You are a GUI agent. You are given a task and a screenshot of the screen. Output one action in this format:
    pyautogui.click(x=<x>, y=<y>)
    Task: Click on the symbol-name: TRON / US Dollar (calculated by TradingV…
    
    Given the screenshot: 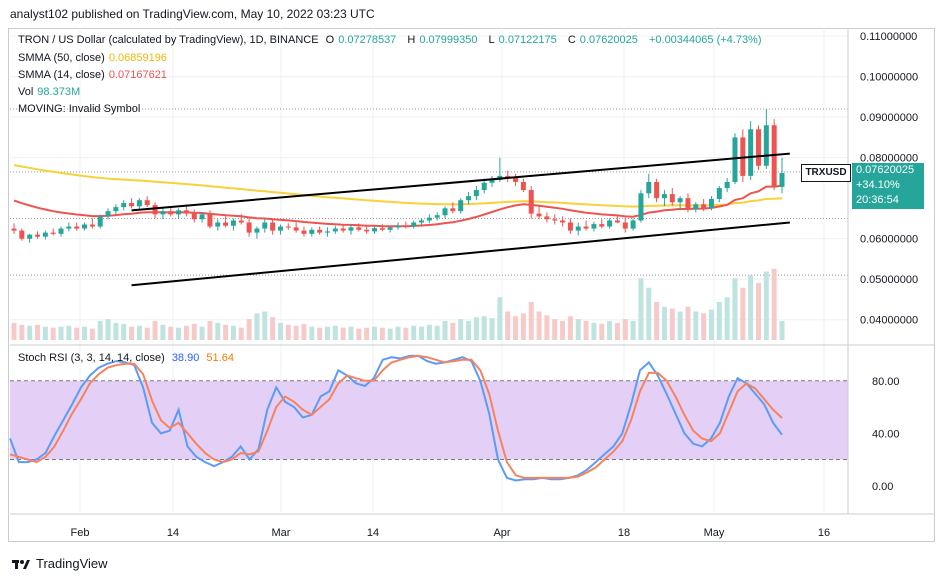 What is the action you would take?
    pyautogui.click(x=168, y=40)
    